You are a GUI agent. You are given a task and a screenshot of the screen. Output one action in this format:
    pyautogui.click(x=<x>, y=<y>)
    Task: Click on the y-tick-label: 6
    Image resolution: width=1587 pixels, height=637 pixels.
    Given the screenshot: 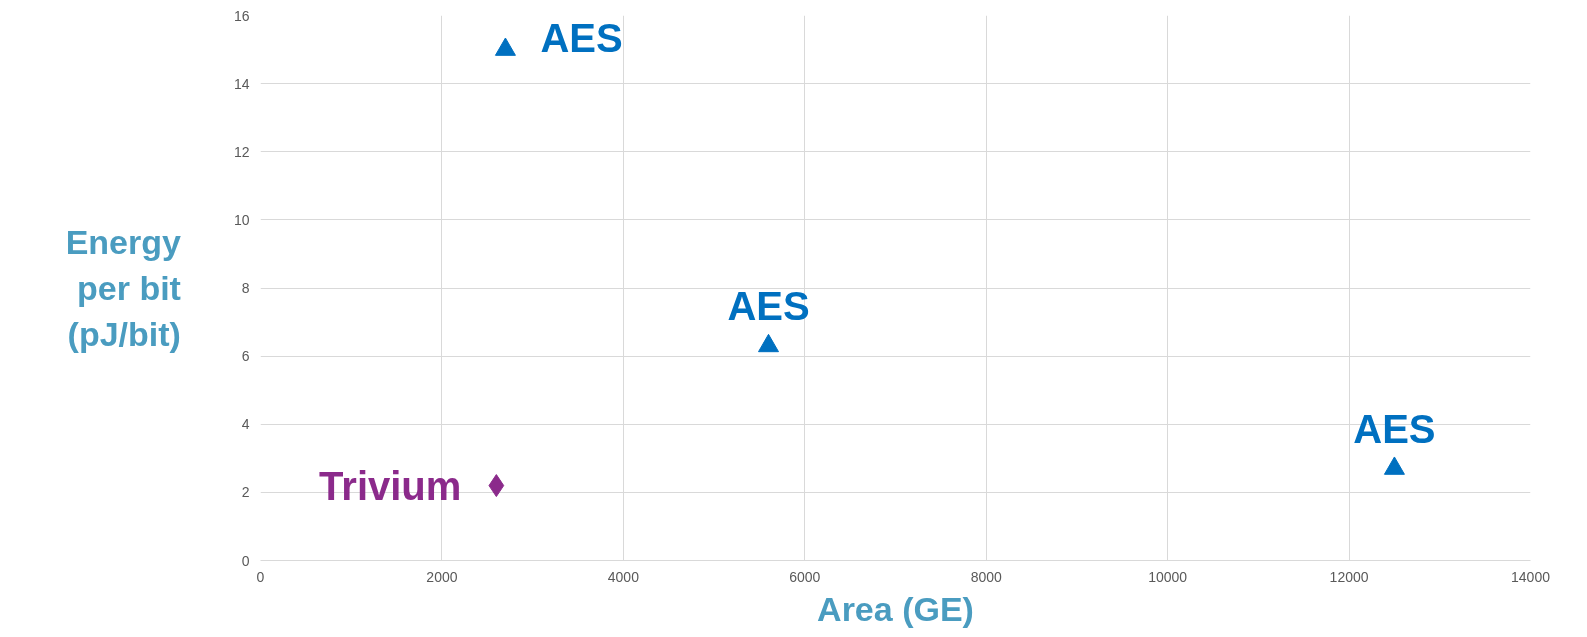 What is the action you would take?
    pyautogui.click(x=245, y=356)
    